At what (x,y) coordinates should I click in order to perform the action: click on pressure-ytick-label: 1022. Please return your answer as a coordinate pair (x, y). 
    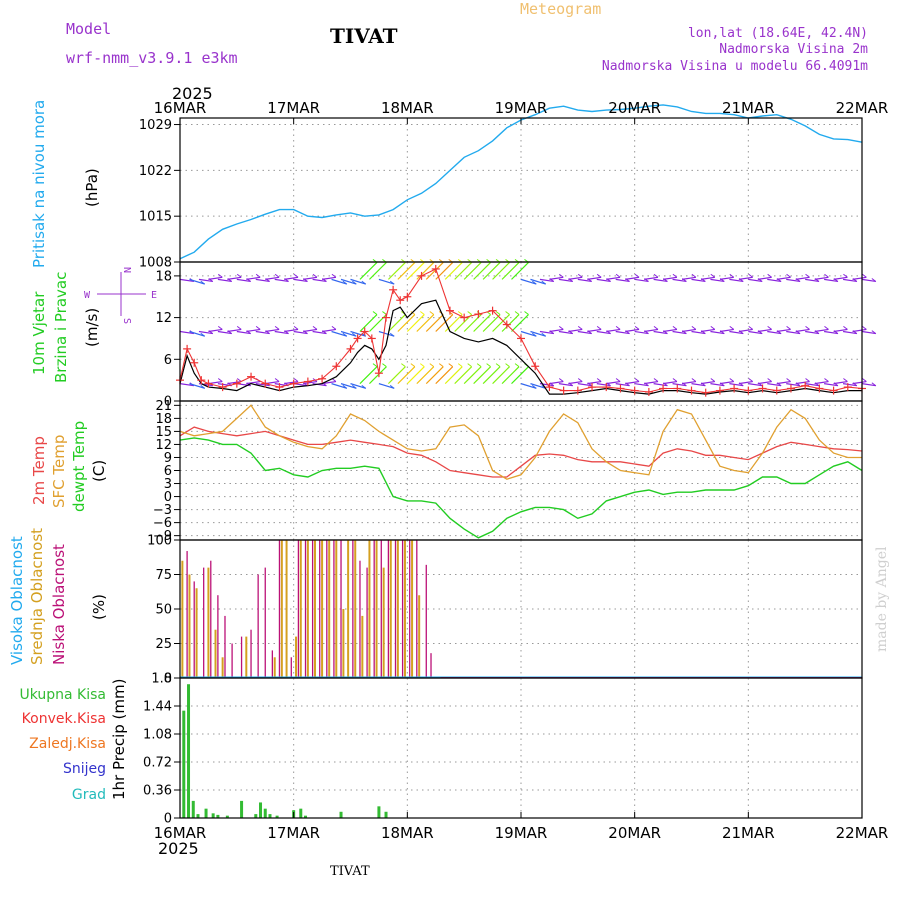
    Looking at the image, I should click on (155, 171).